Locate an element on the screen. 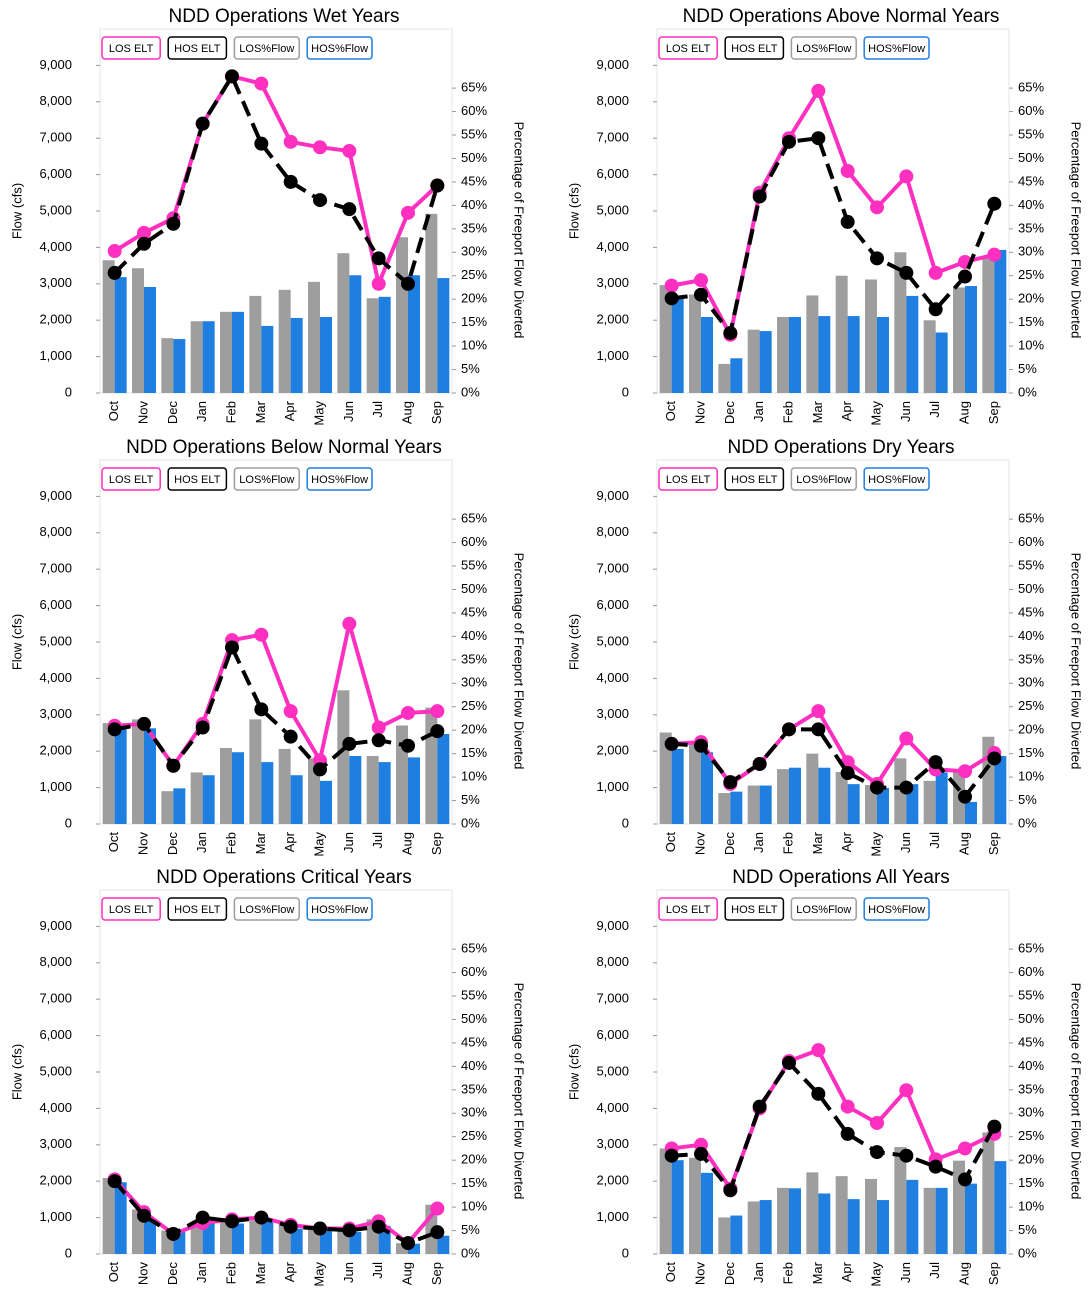 The width and height of the screenshot is (1088, 1290). x-tick-label: Sep is located at coordinates (993, 843).